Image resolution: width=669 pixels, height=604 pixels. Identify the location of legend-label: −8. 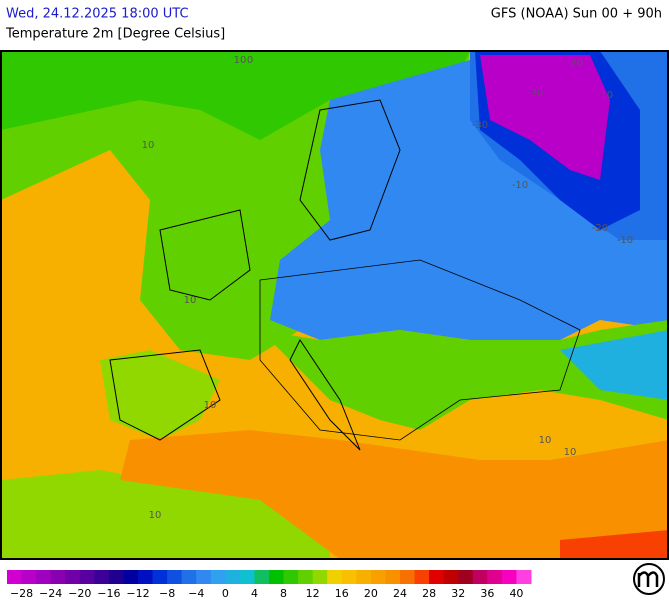
(167, 593).